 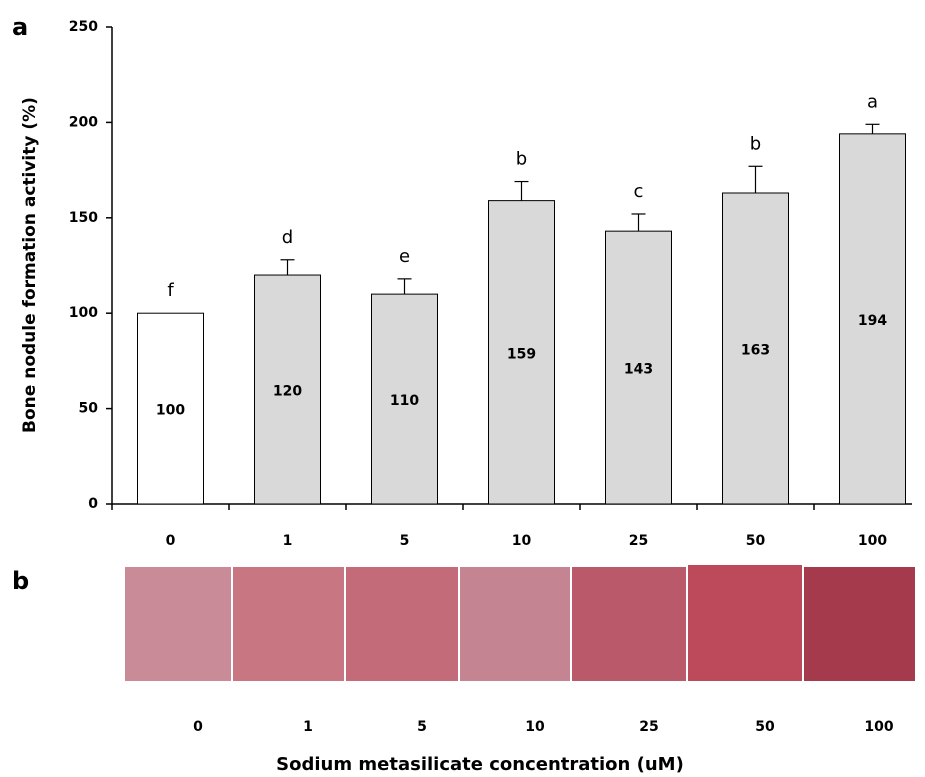 What do you see at coordinates (83, 218) in the screenshot?
I see `y-tick-label: 150` at bounding box center [83, 218].